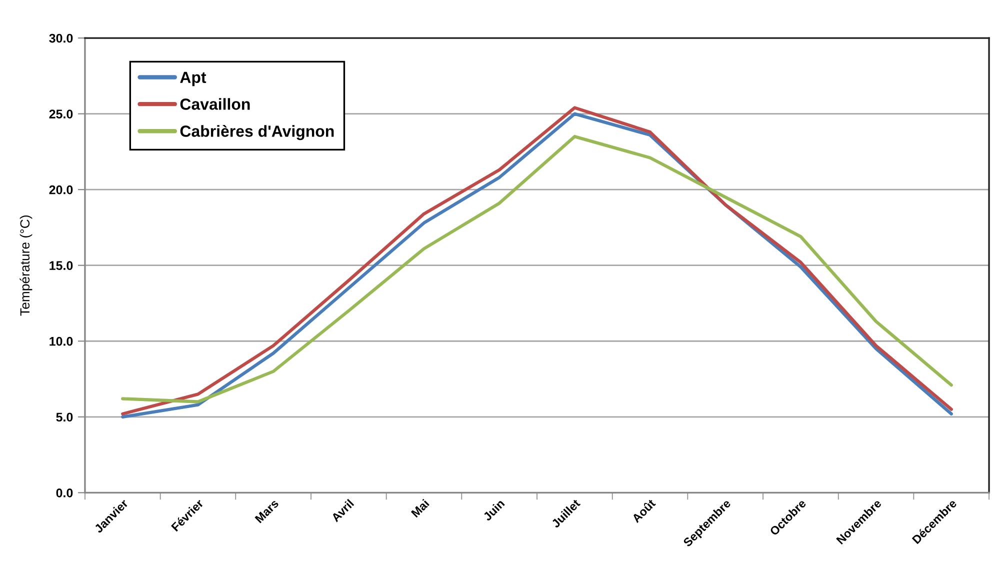 The image size is (995, 565). Describe the element at coordinates (493, 510) in the screenshot. I see `x-tick-label: Juin` at that location.